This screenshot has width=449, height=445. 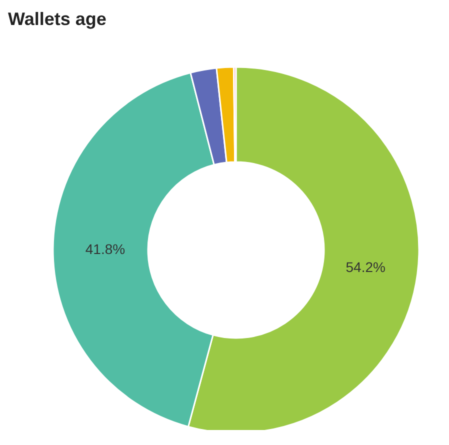 I want to click on chart-title: Wallets age, so click(x=58, y=19).